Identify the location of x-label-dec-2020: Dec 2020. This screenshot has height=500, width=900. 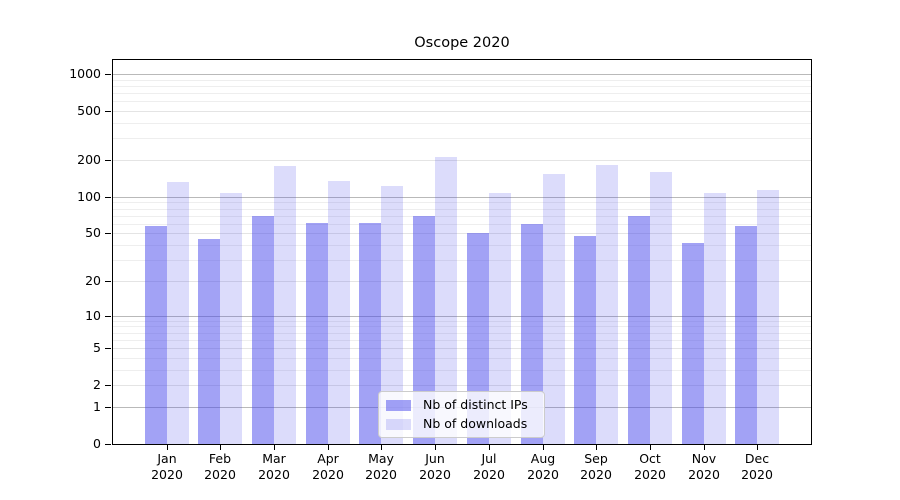
(757, 466).